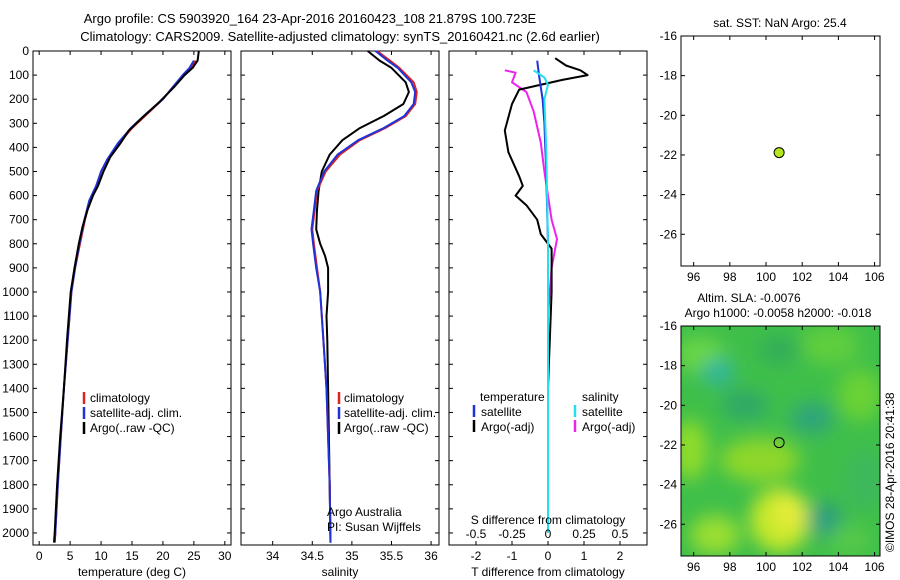  What do you see at coordinates (584, 556) in the screenshot?
I see `x-tick-label: 1` at bounding box center [584, 556].